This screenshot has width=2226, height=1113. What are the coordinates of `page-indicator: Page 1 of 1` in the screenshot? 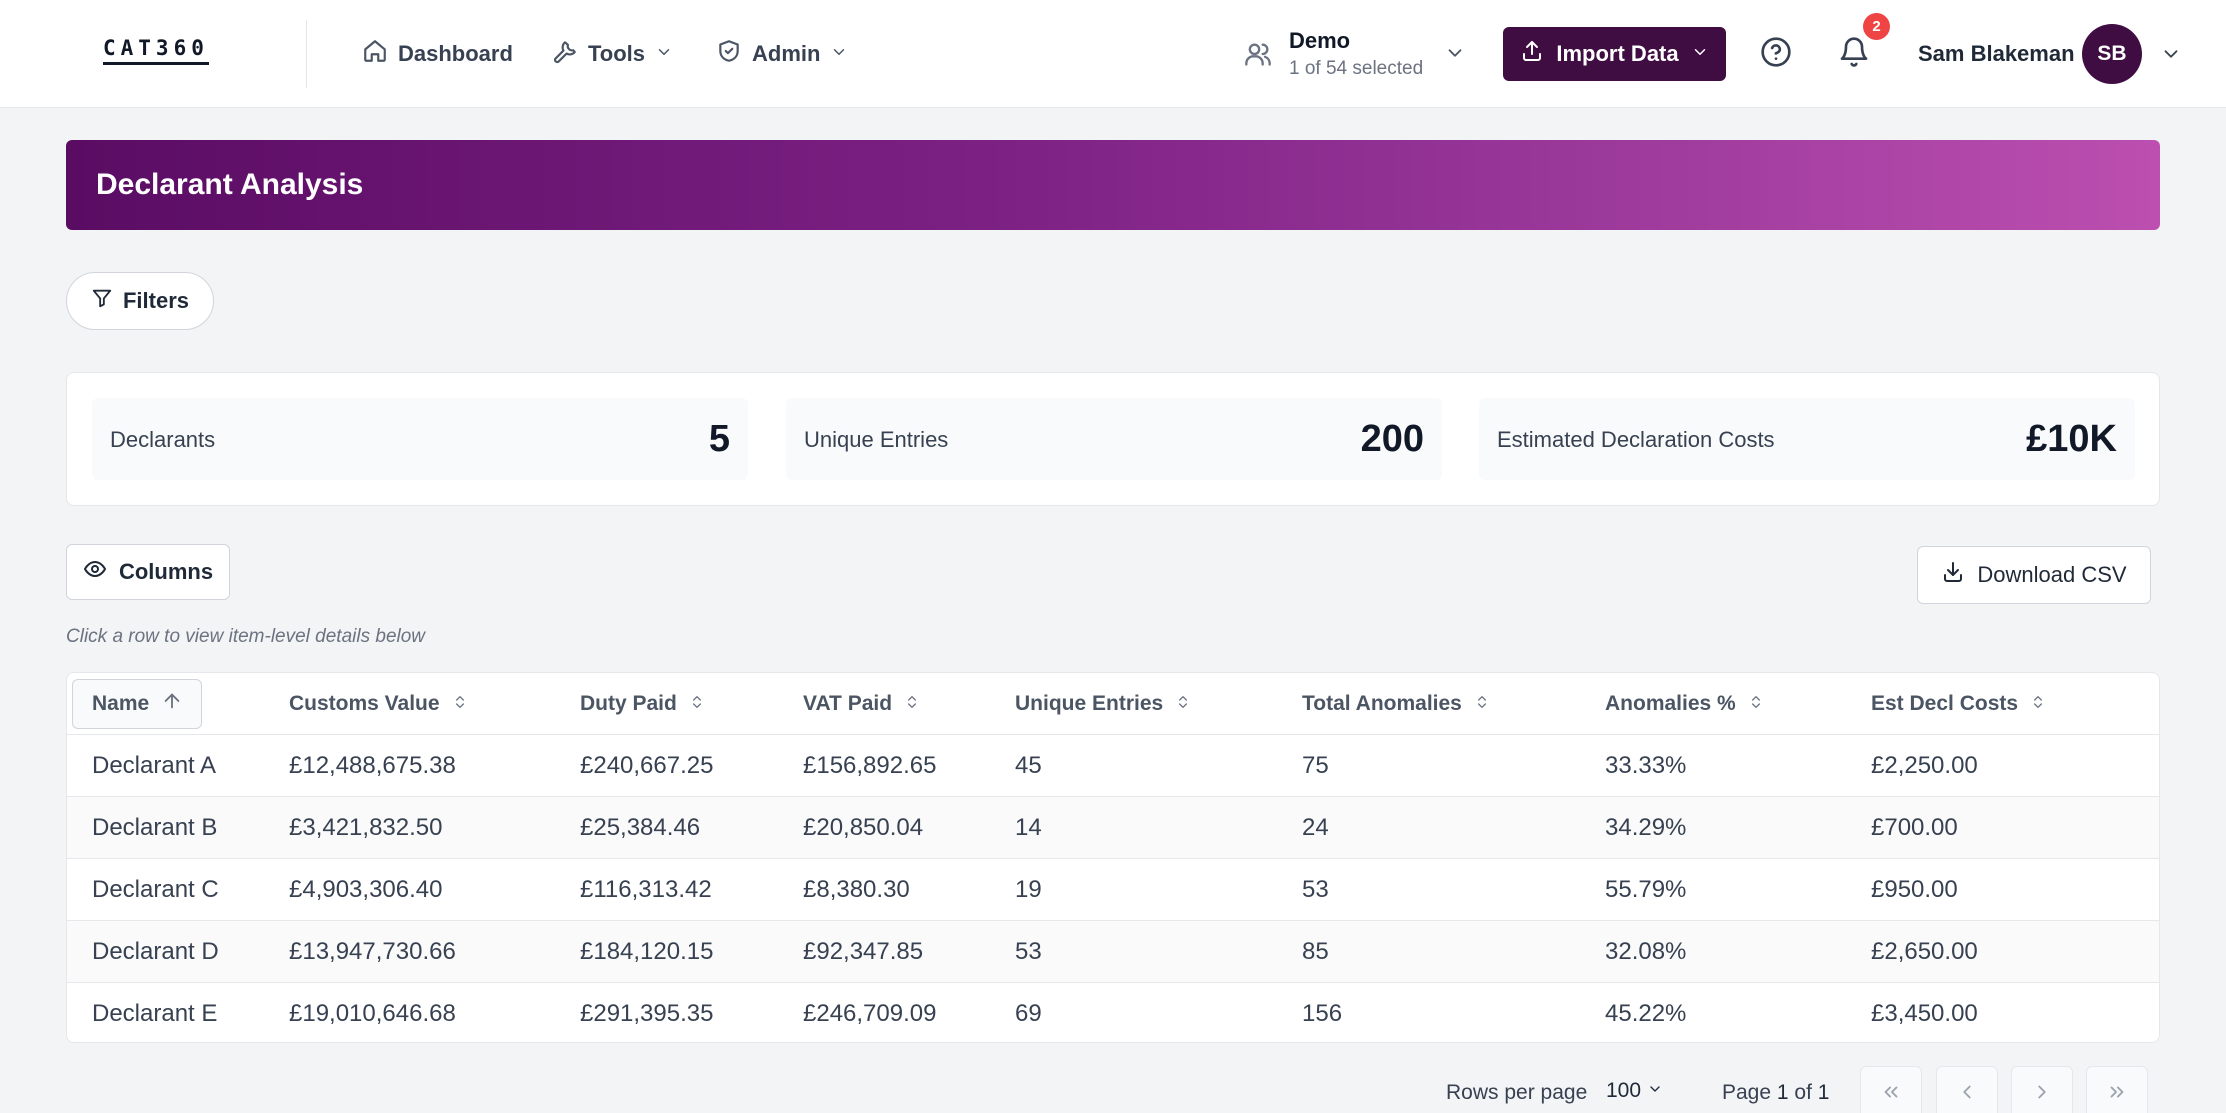 It's located at (1775, 1093).